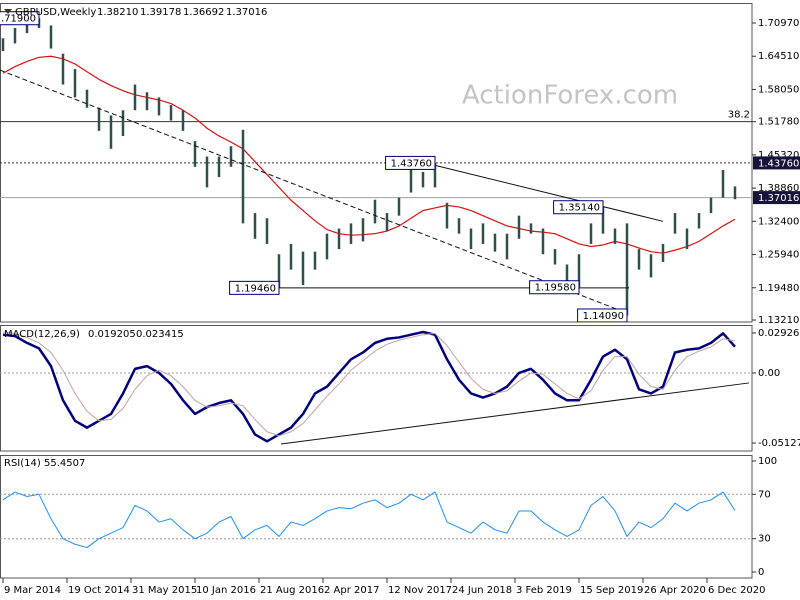  Describe the element at coordinates (203, 12) in the screenshot. I see `low-value: 1.36692` at that location.